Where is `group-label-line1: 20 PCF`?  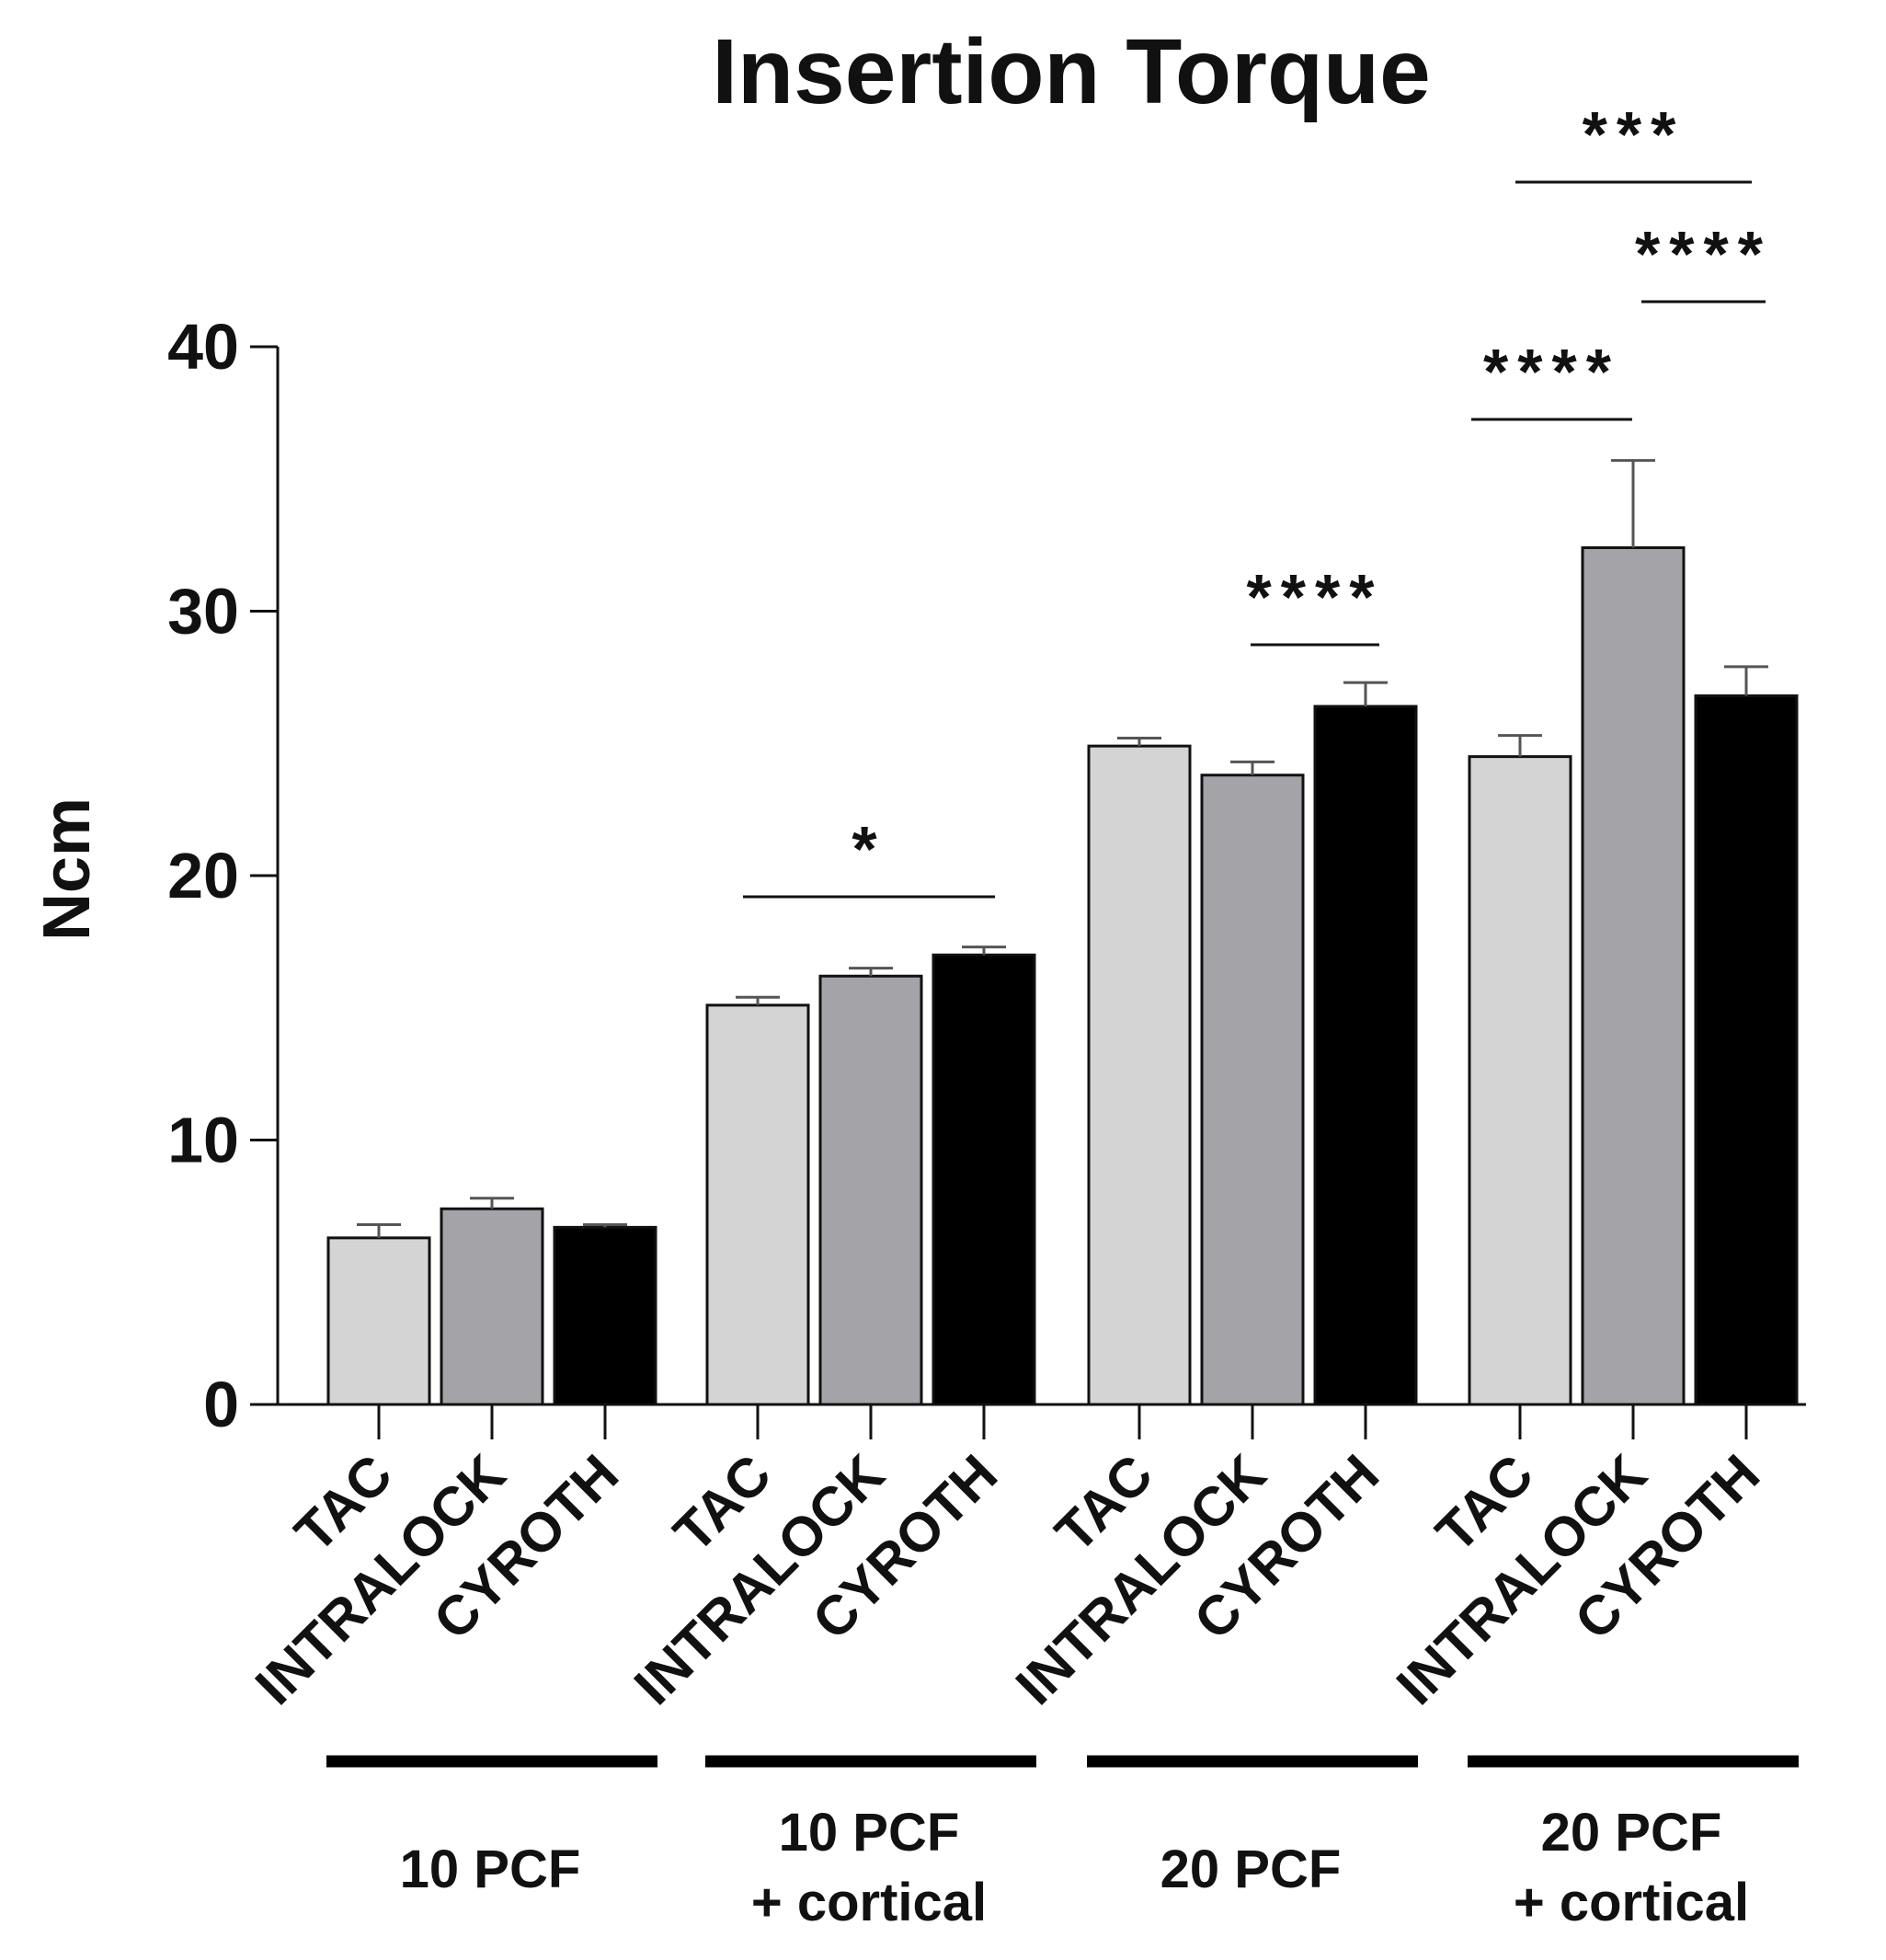 group-label-line1: 20 PCF is located at coordinates (1631, 1833).